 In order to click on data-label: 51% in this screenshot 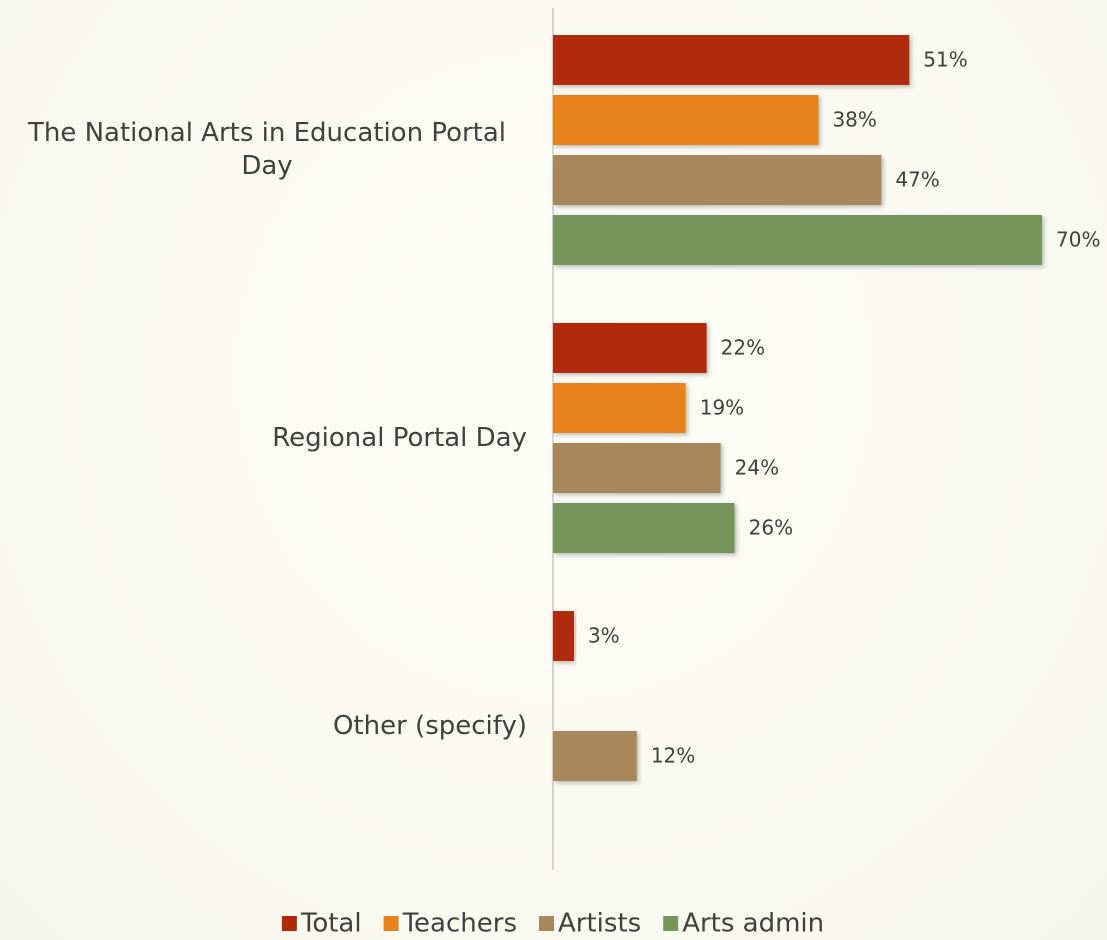, I will do `click(945, 60)`.